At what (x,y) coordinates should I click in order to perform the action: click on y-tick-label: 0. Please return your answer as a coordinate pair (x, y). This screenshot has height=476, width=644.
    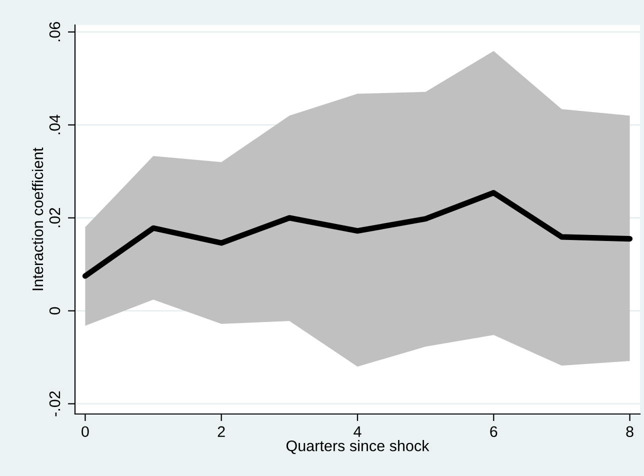
    Looking at the image, I should click on (54, 310).